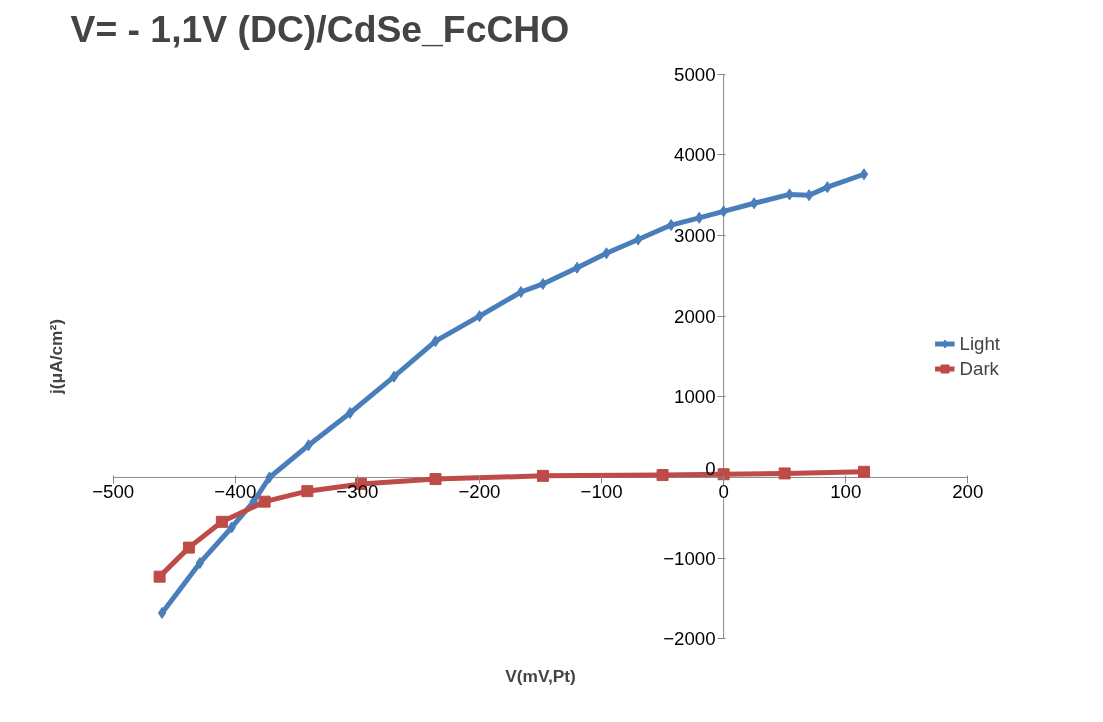 The image size is (1103, 722). Describe the element at coordinates (55, 357) in the screenshot. I see `y-axis-title: j(μA/cm²)` at that location.